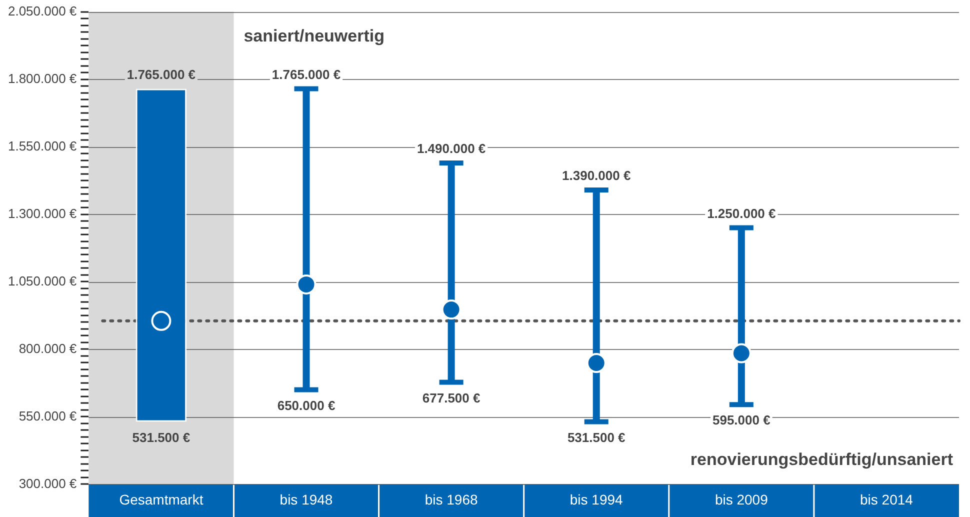  Describe the element at coordinates (741, 420) in the screenshot. I see `annotation: 595.000 €` at that location.